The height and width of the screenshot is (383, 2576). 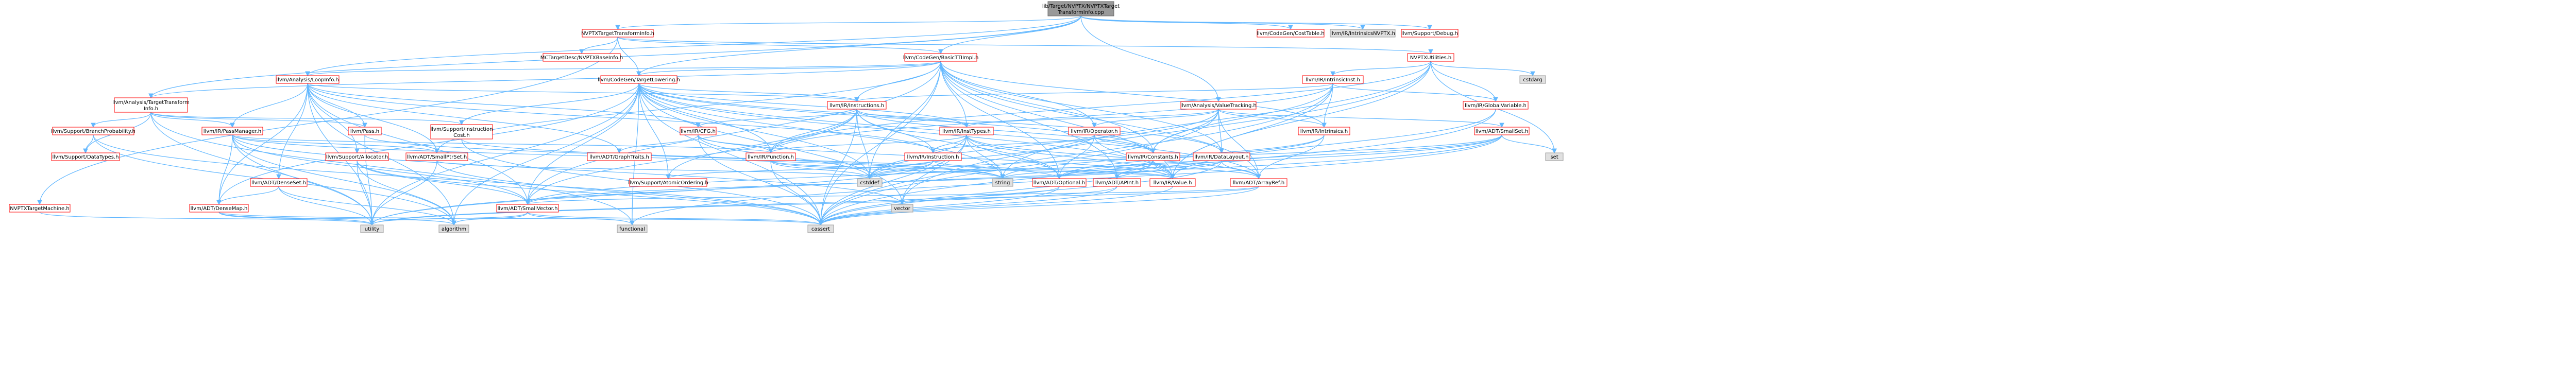 I want to click on node-cstdarg: cstdarg, so click(x=1532, y=79).